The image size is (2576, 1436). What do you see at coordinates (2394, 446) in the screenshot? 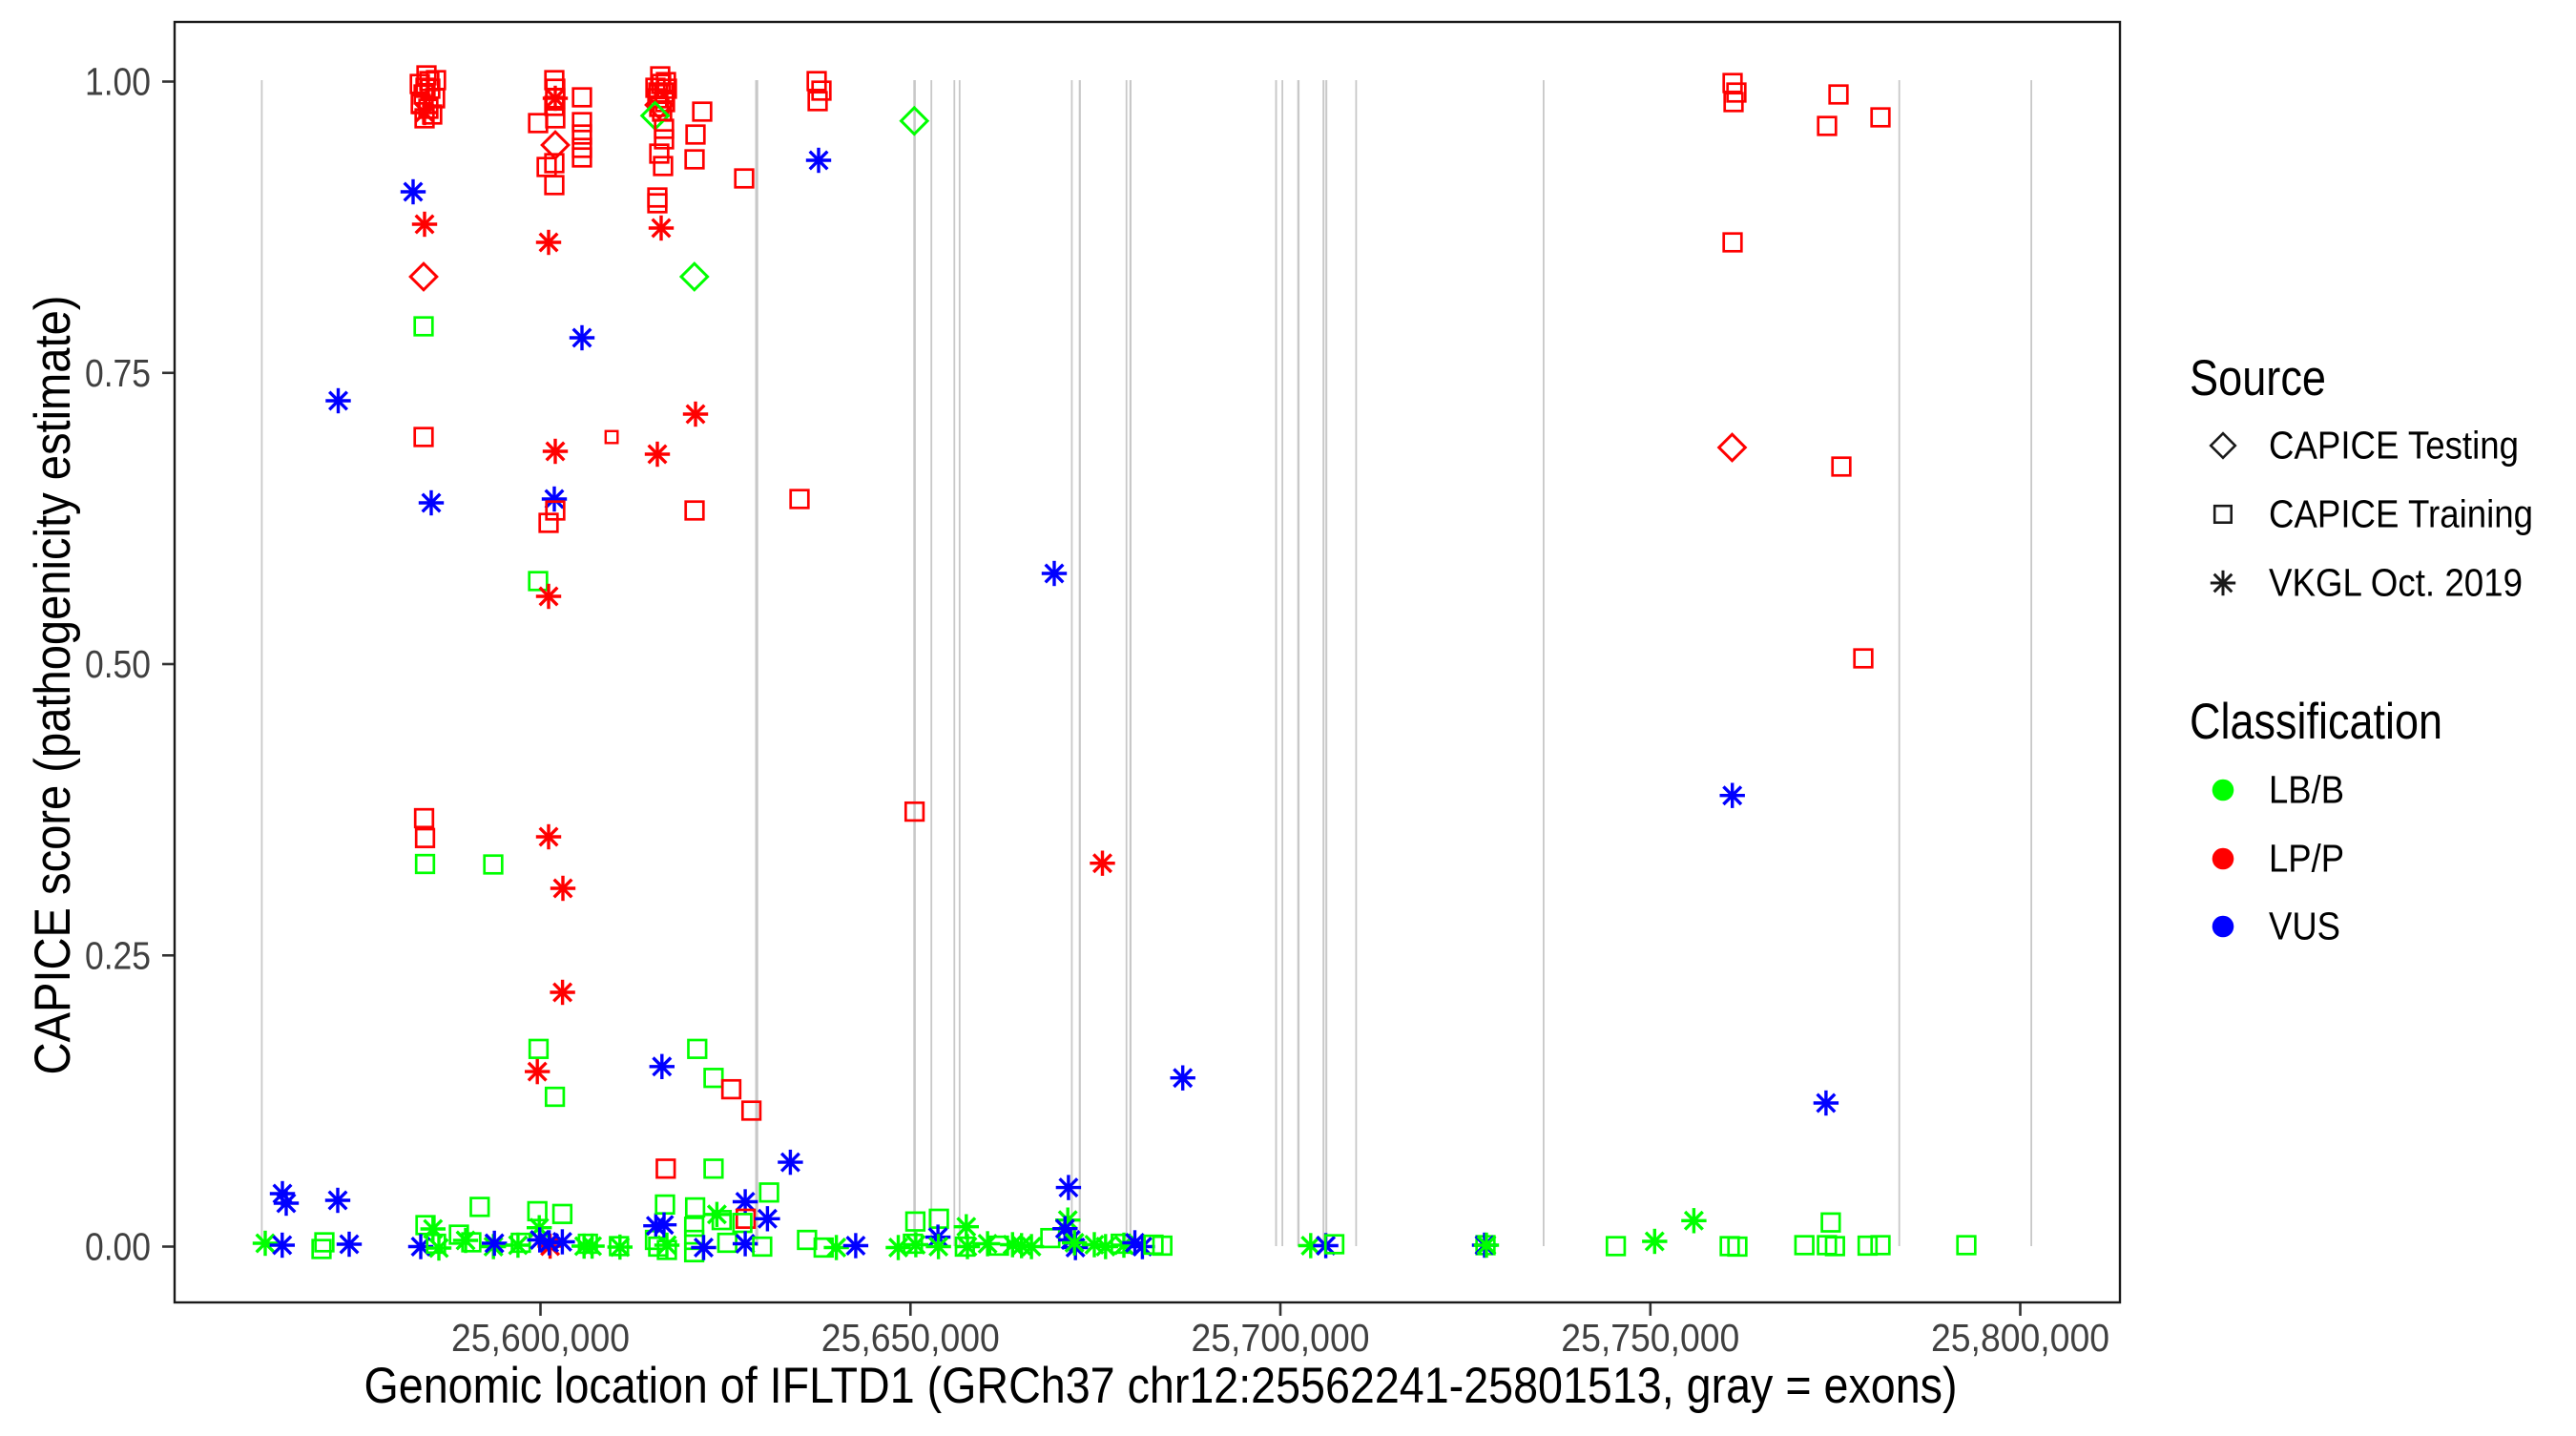
I see `svg-text: CAPICE Testing` at bounding box center [2394, 446].